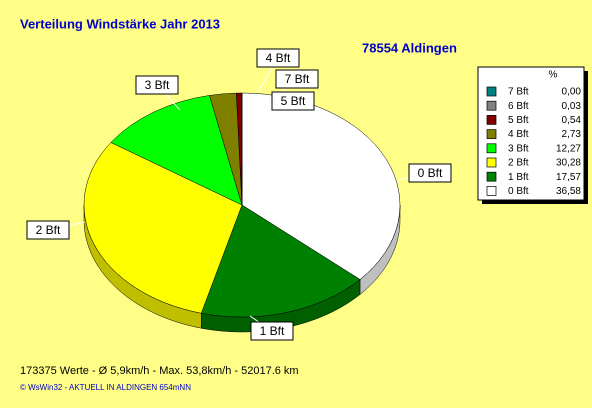  What do you see at coordinates (518, 92) in the screenshot?
I see `legend-label: 7 Bft` at bounding box center [518, 92].